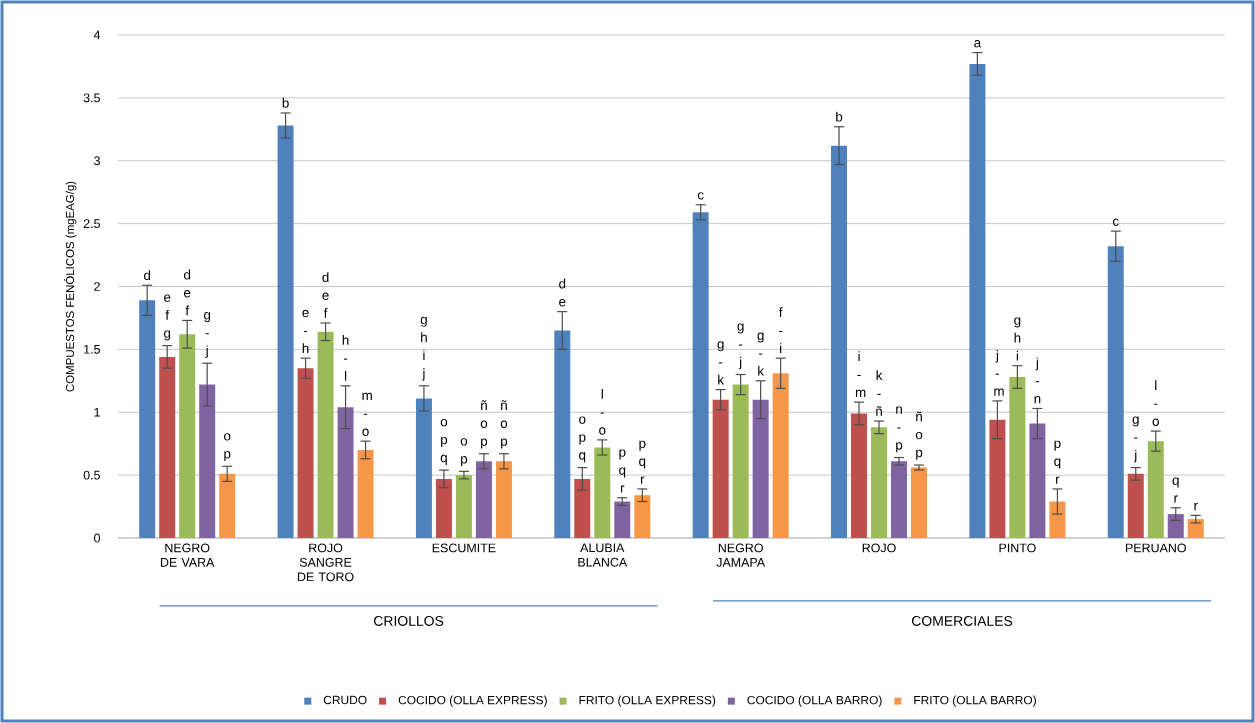  I want to click on data-label: o p q, so click(444, 441).